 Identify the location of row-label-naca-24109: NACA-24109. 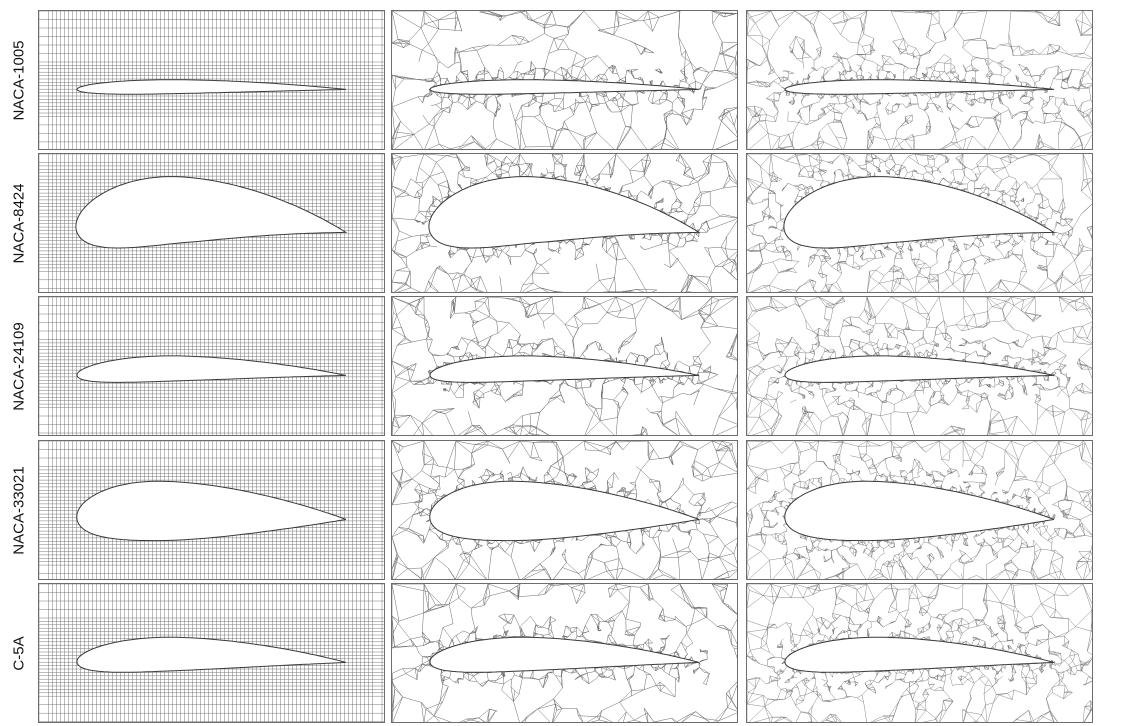
(19, 366).